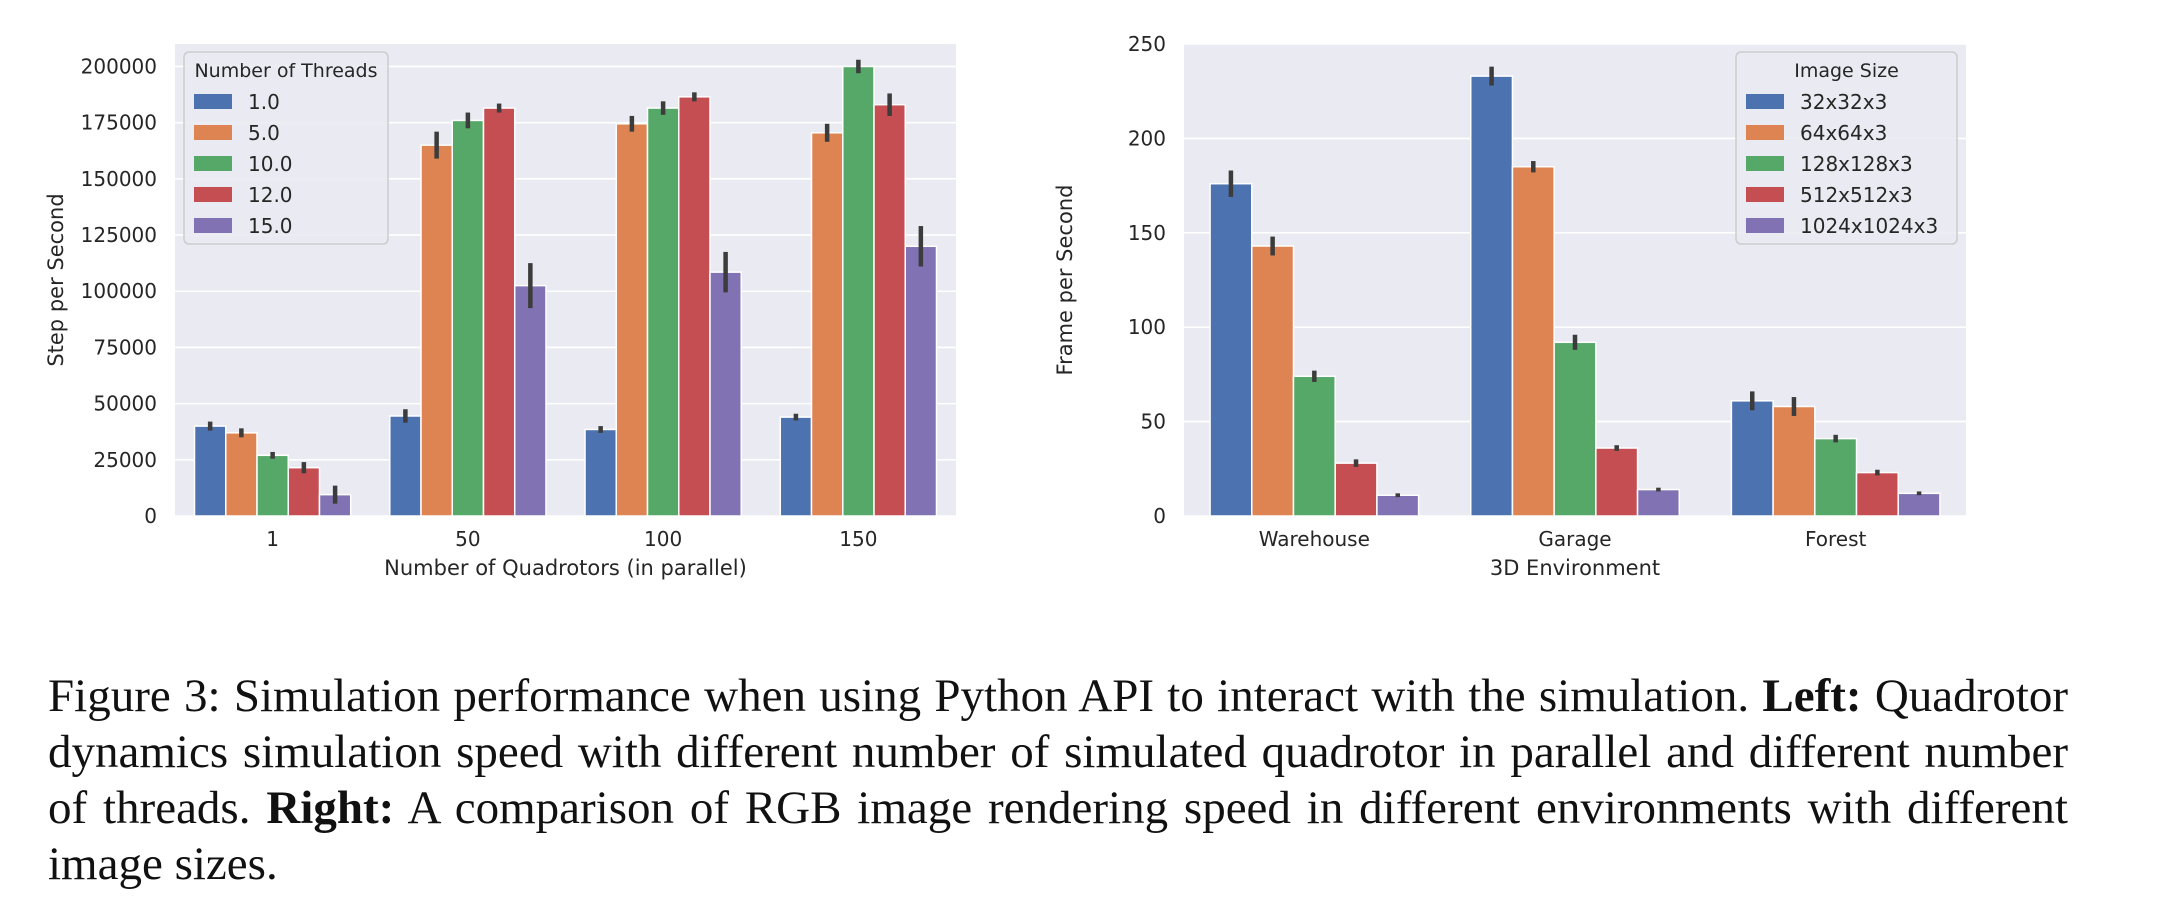 Image resolution: width=2178 pixels, height=908 pixels. I want to click on chart1-legend-label: 1.0, so click(264, 102).